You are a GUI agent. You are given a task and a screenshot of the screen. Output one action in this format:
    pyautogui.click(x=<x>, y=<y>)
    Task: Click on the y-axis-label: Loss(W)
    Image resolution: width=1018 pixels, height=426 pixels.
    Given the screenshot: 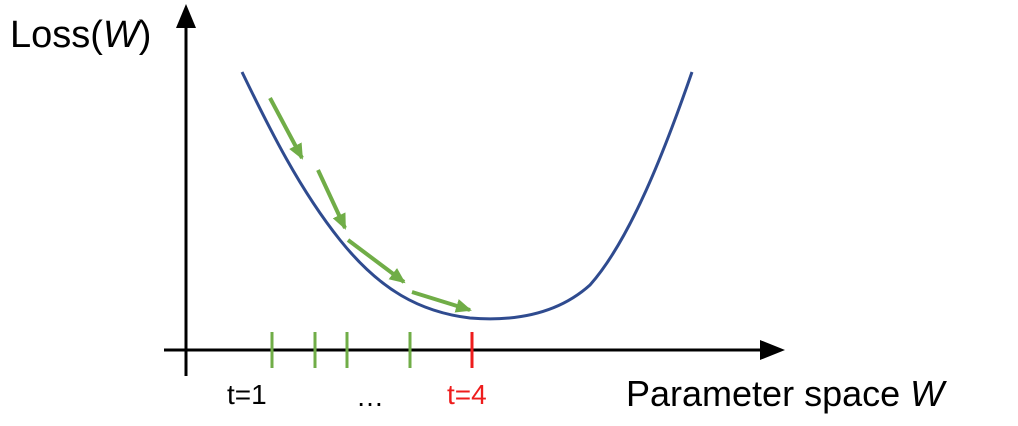 What is the action you would take?
    pyautogui.click(x=80, y=35)
    